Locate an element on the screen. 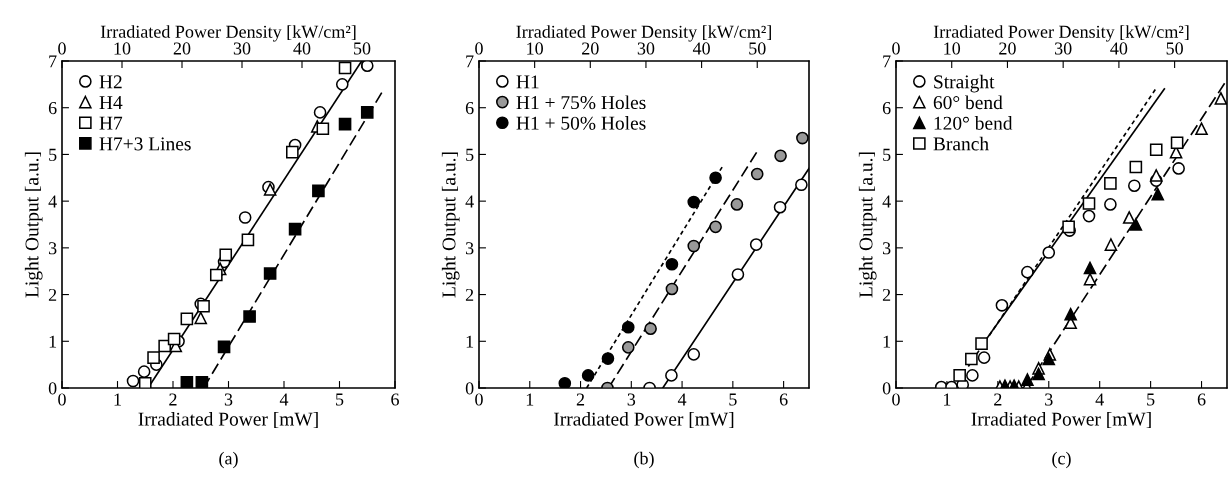  legend-label: H2 is located at coordinates (110, 82).